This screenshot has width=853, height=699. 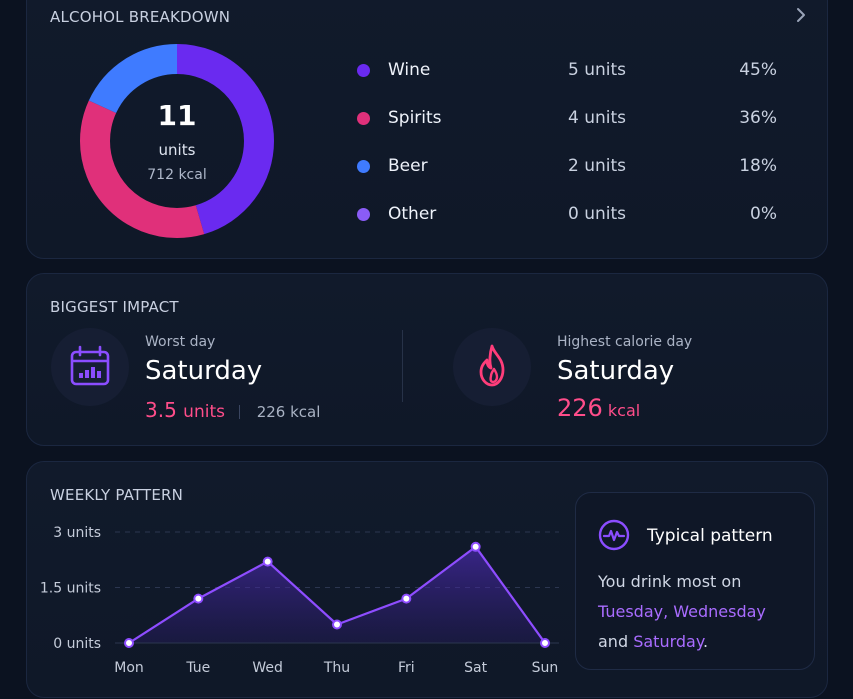 I want to click on x-tick-label: Wed, so click(x=267, y=668).